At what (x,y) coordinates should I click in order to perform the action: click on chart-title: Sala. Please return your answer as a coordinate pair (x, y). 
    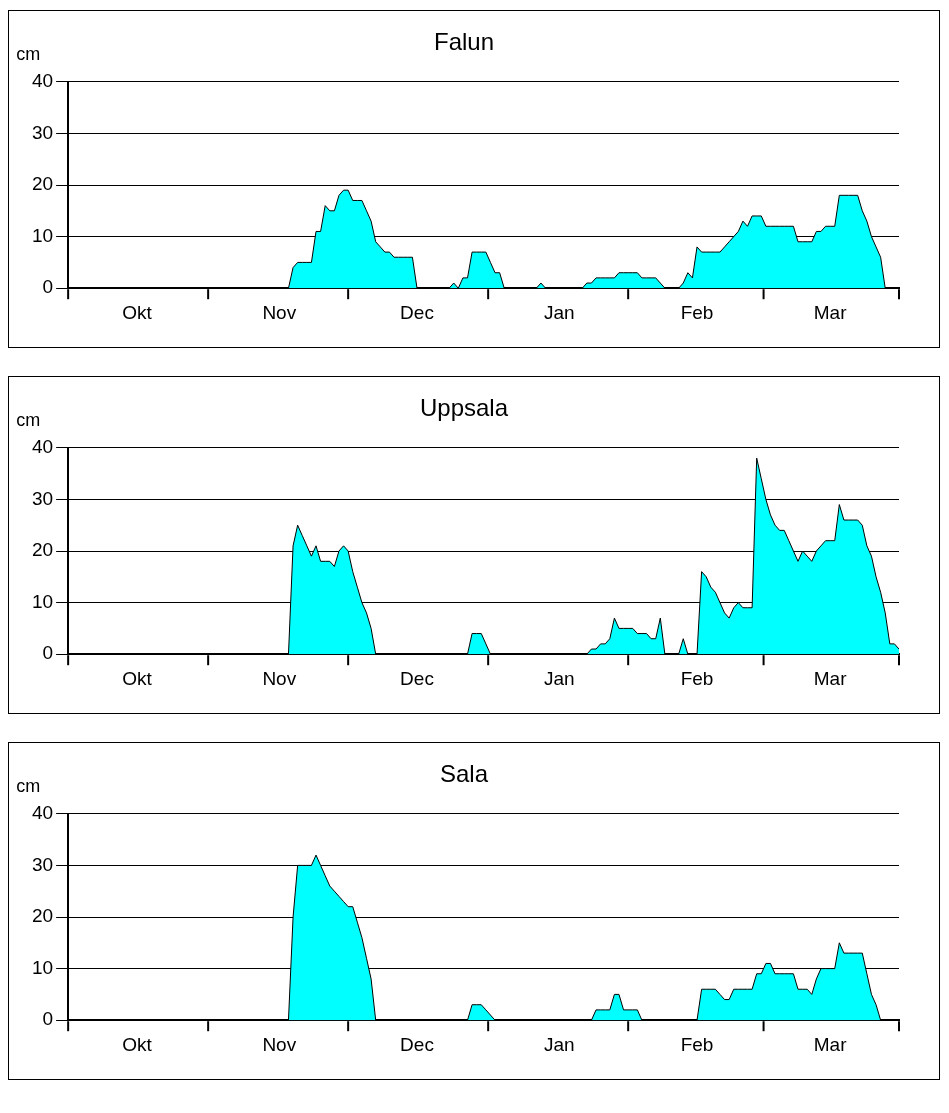
    Looking at the image, I should click on (464, 774).